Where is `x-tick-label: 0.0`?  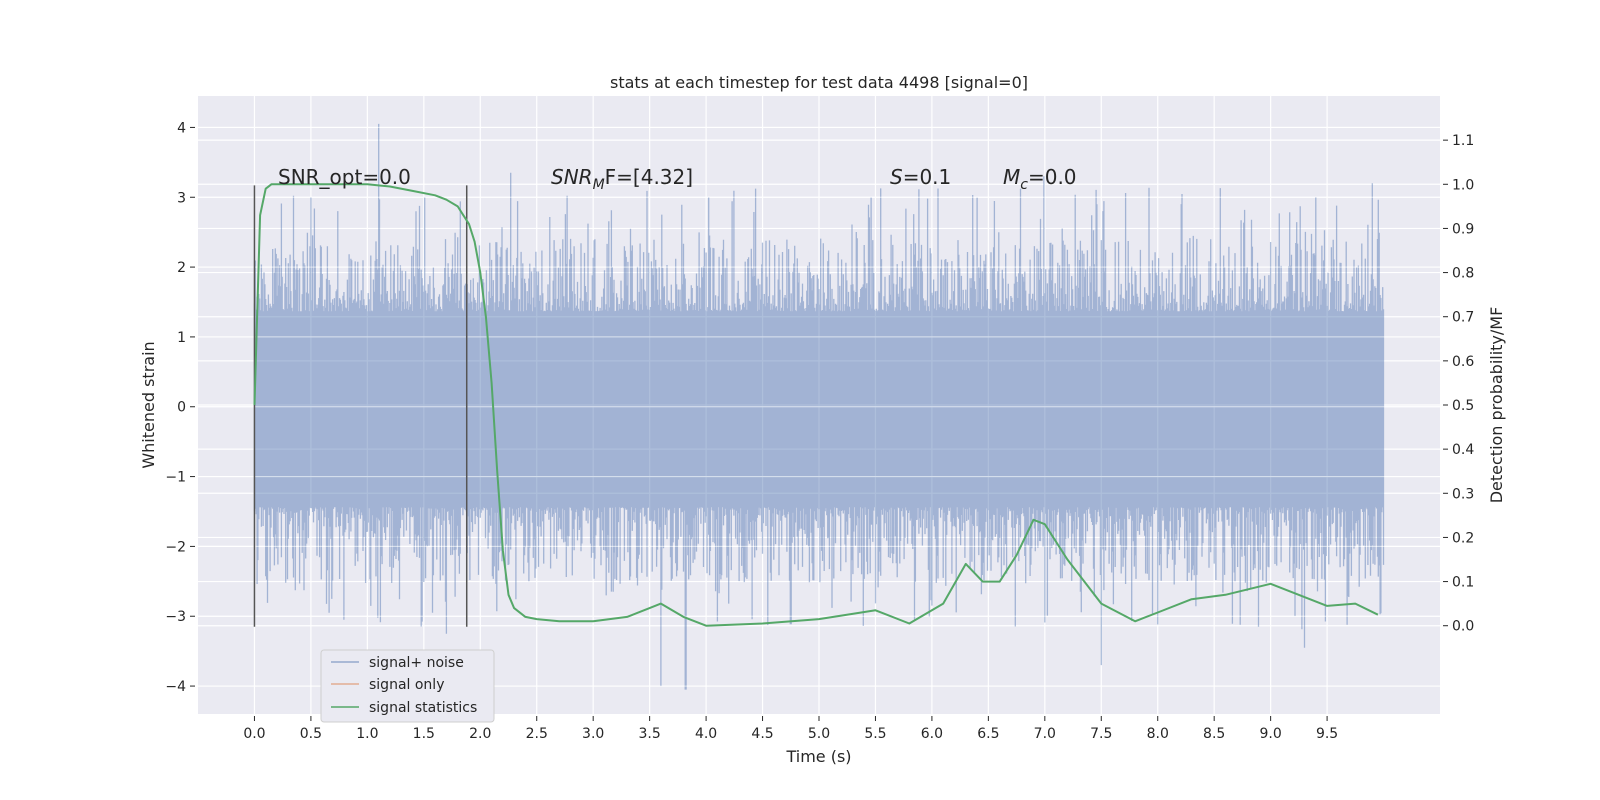
x-tick-label: 0.0 is located at coordinates (254, 734).